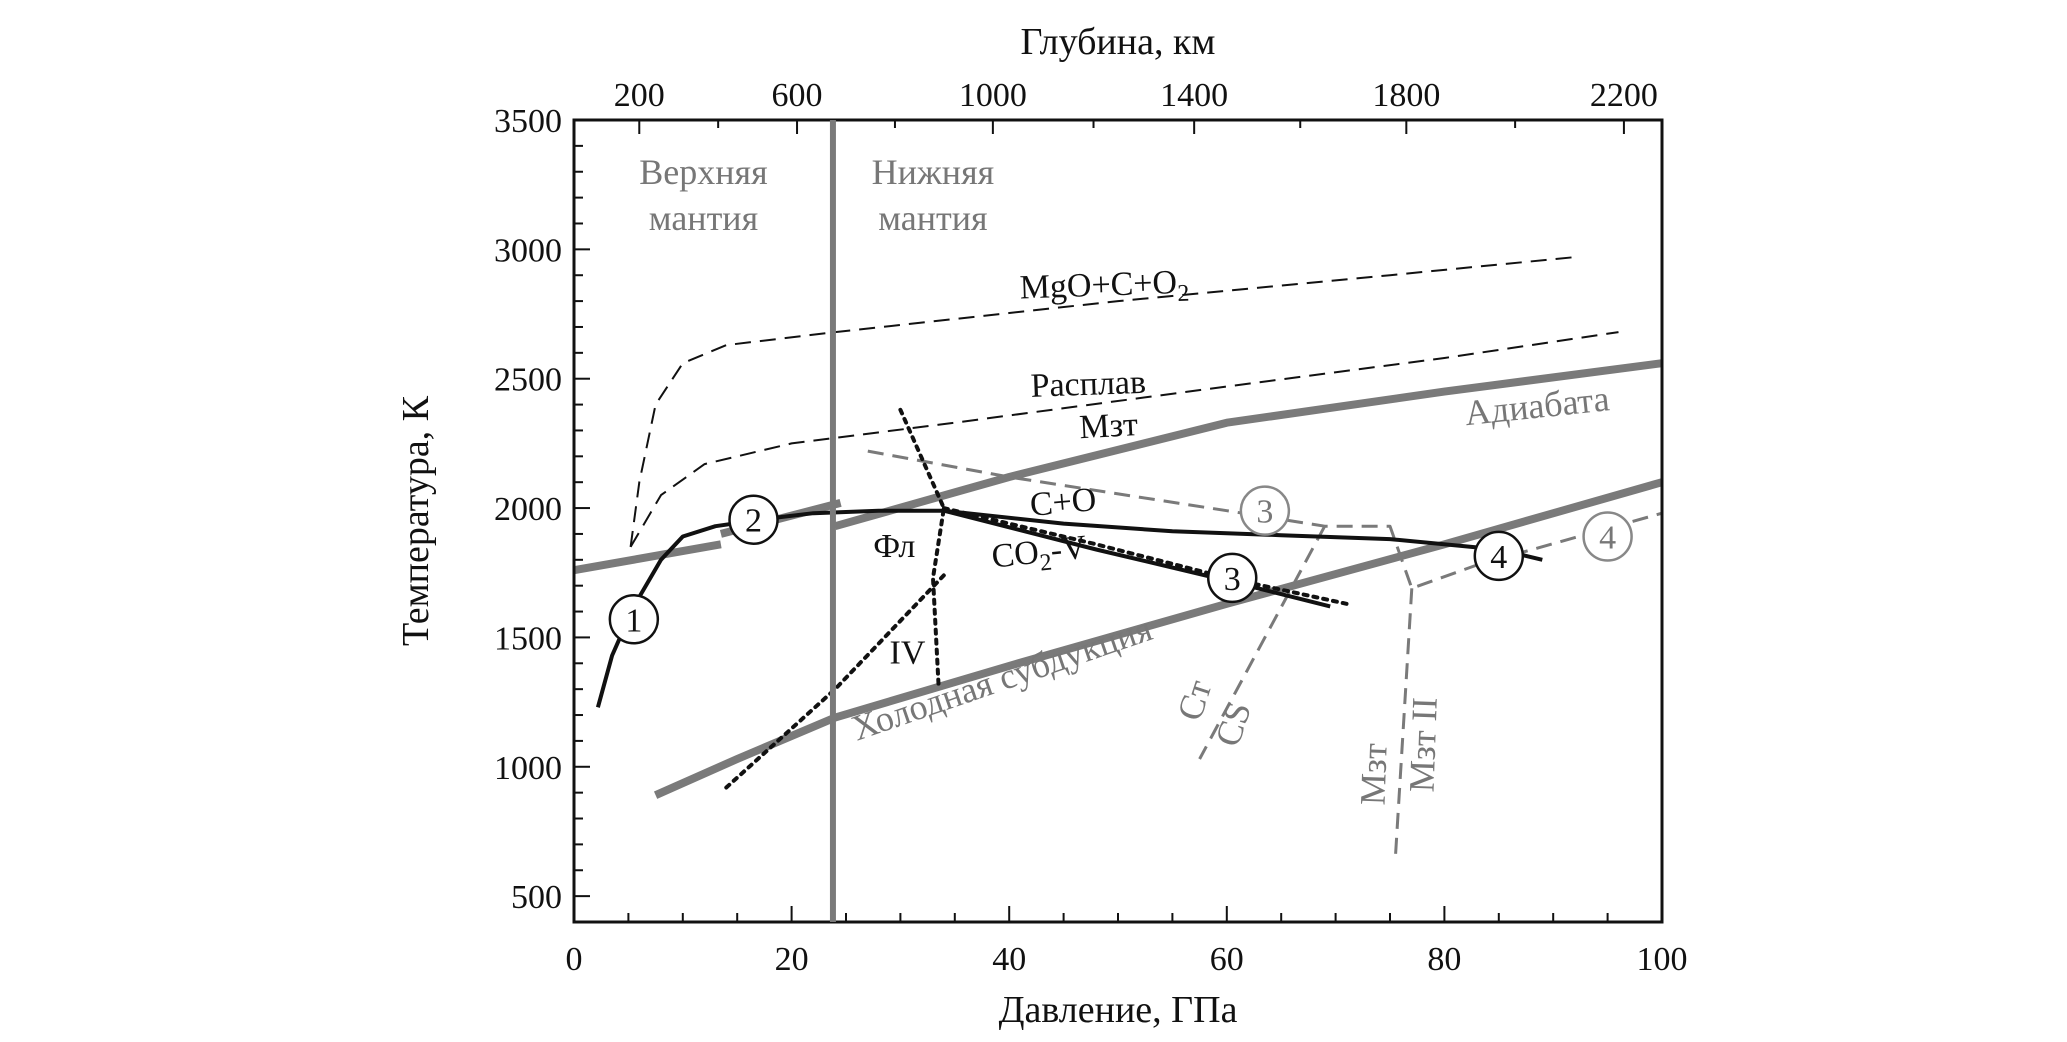  Describe the element at coordinates (574, 959) in the screenshot. I see `x-tick-label: 0` at that location.